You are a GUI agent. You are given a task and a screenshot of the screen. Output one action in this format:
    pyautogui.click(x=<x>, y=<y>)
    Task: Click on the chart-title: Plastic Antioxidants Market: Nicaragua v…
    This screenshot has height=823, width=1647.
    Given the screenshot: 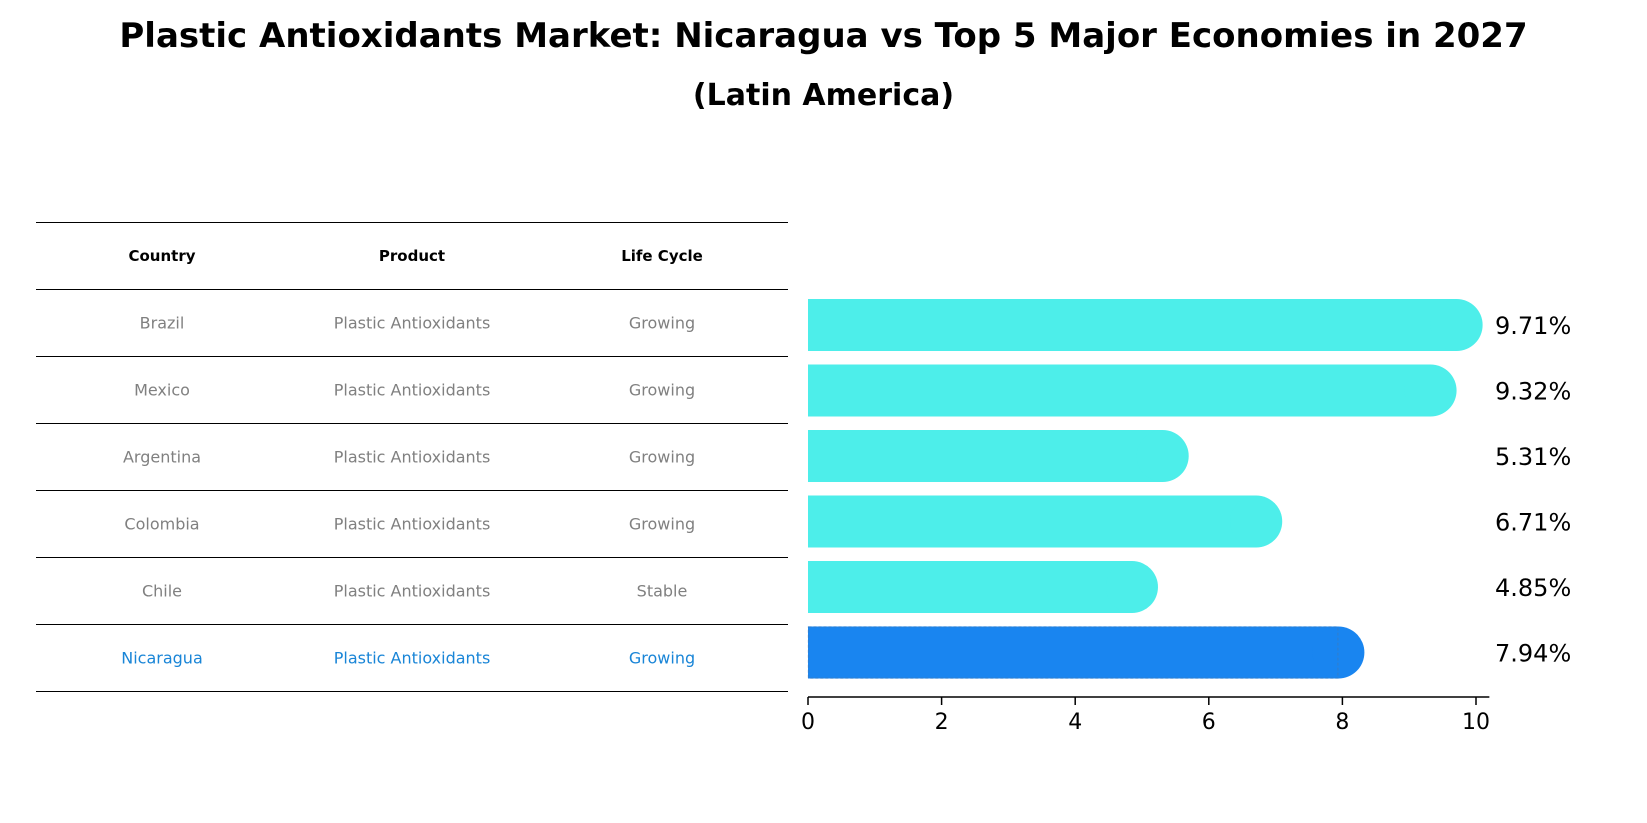 What is the action you would take?
    pyautogui.click(x=823, y=36)
    